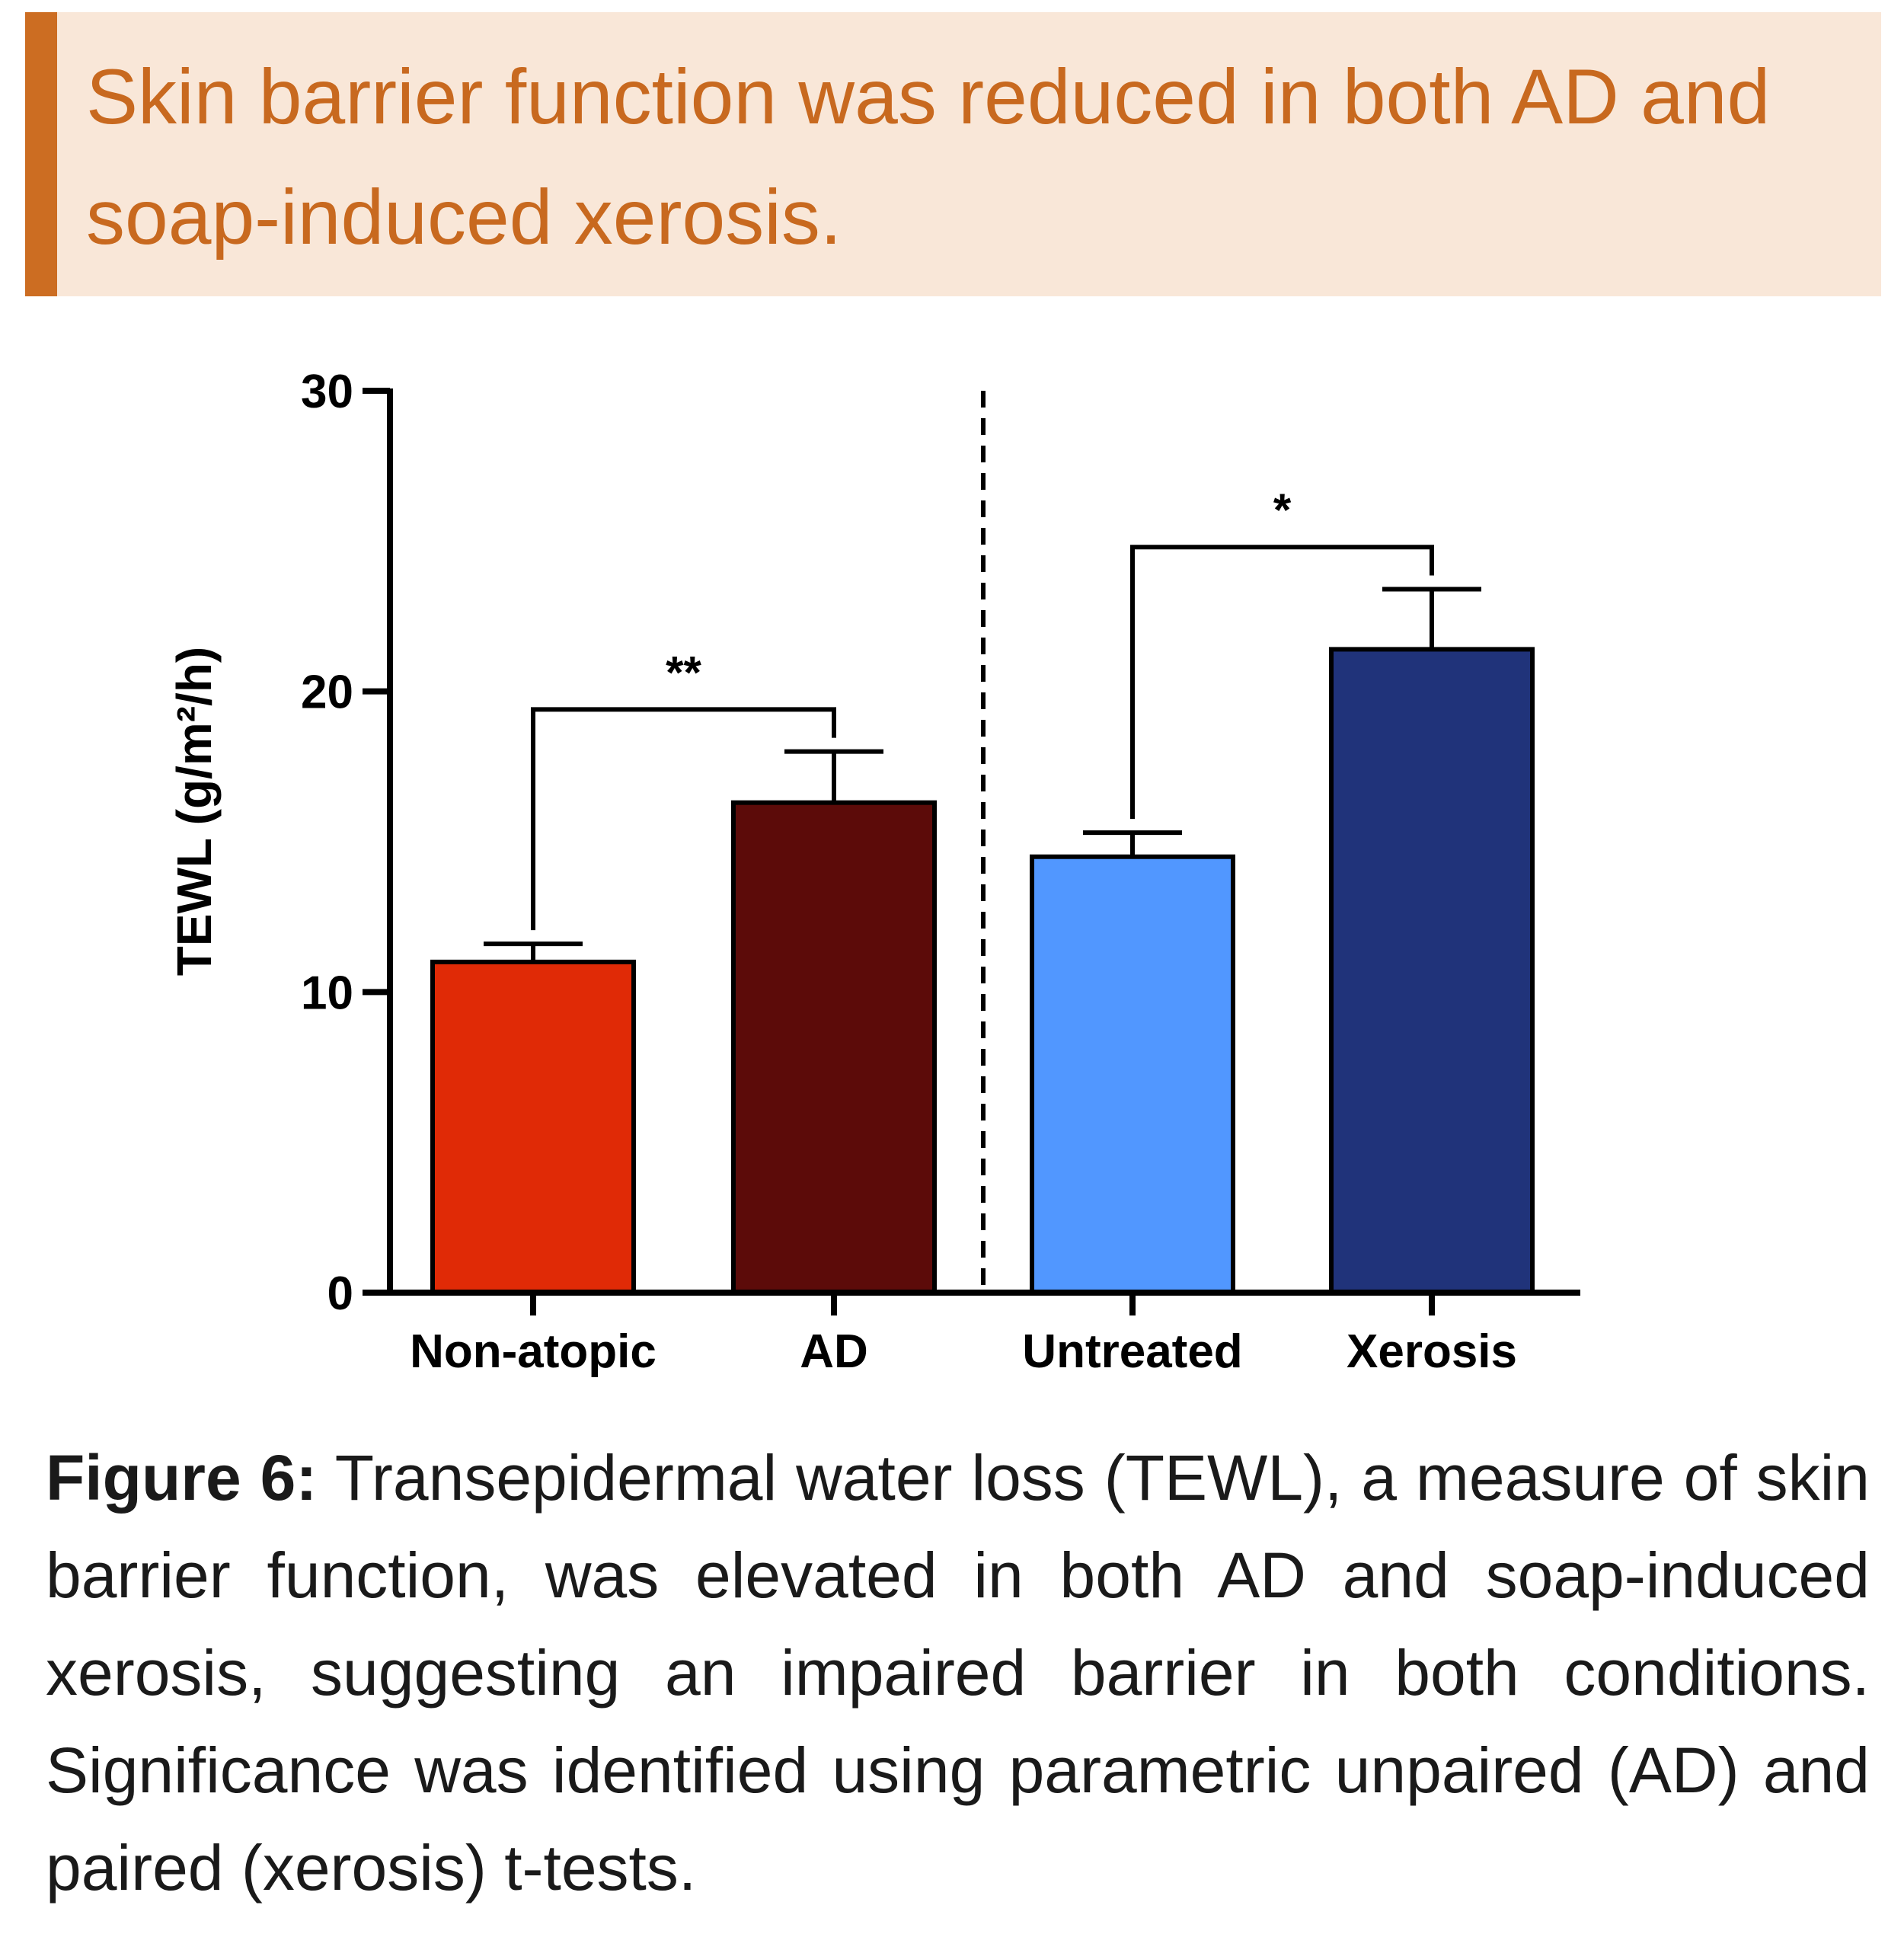 The width and height of the screenshot is (1904, 1950). Describe the element at coordinates (533, 1127) in the screenshot. I see `bar-non-atopic` at that location.